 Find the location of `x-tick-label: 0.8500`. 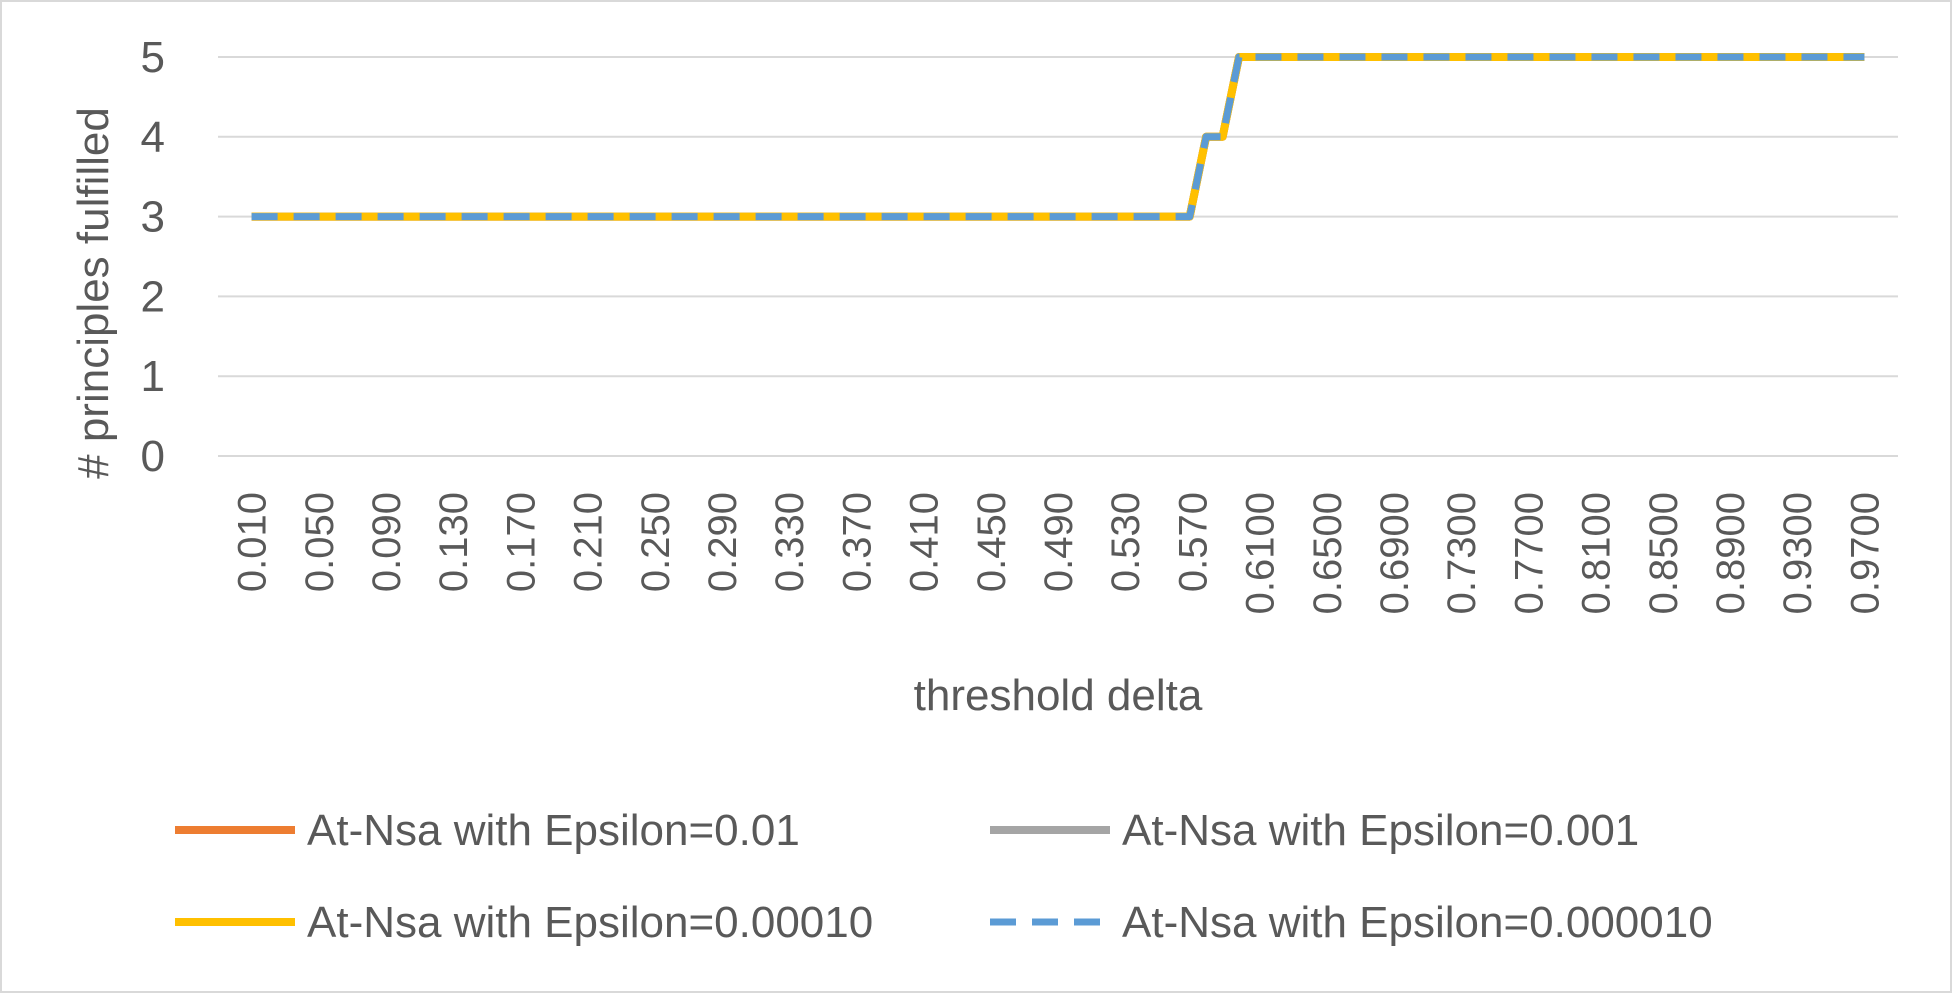

x-tick-label: 0.8500 is located at coordinates (1664, 553).